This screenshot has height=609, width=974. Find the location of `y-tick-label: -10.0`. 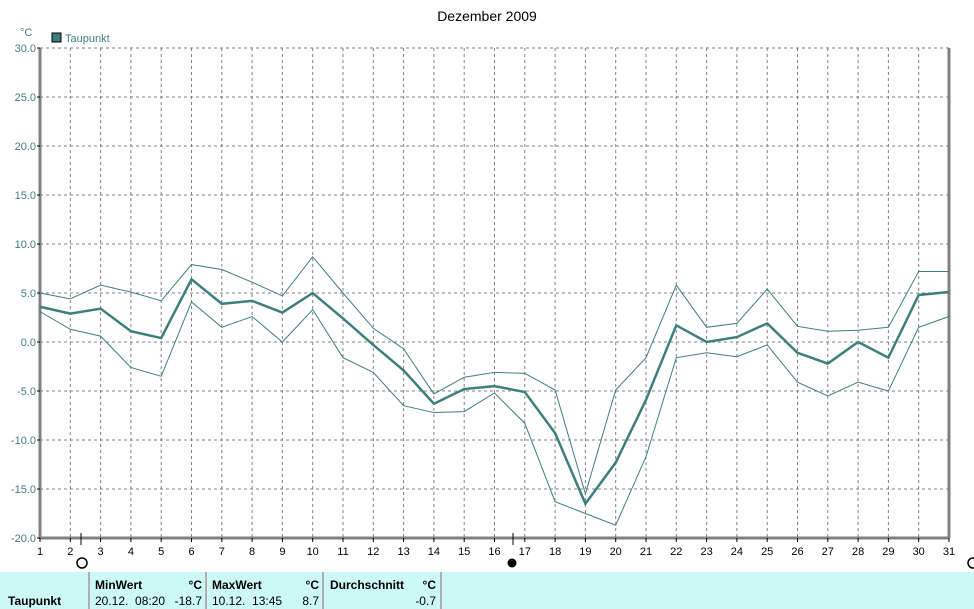

y-tick-label: -10.0 is located at coordinates (23, 441).